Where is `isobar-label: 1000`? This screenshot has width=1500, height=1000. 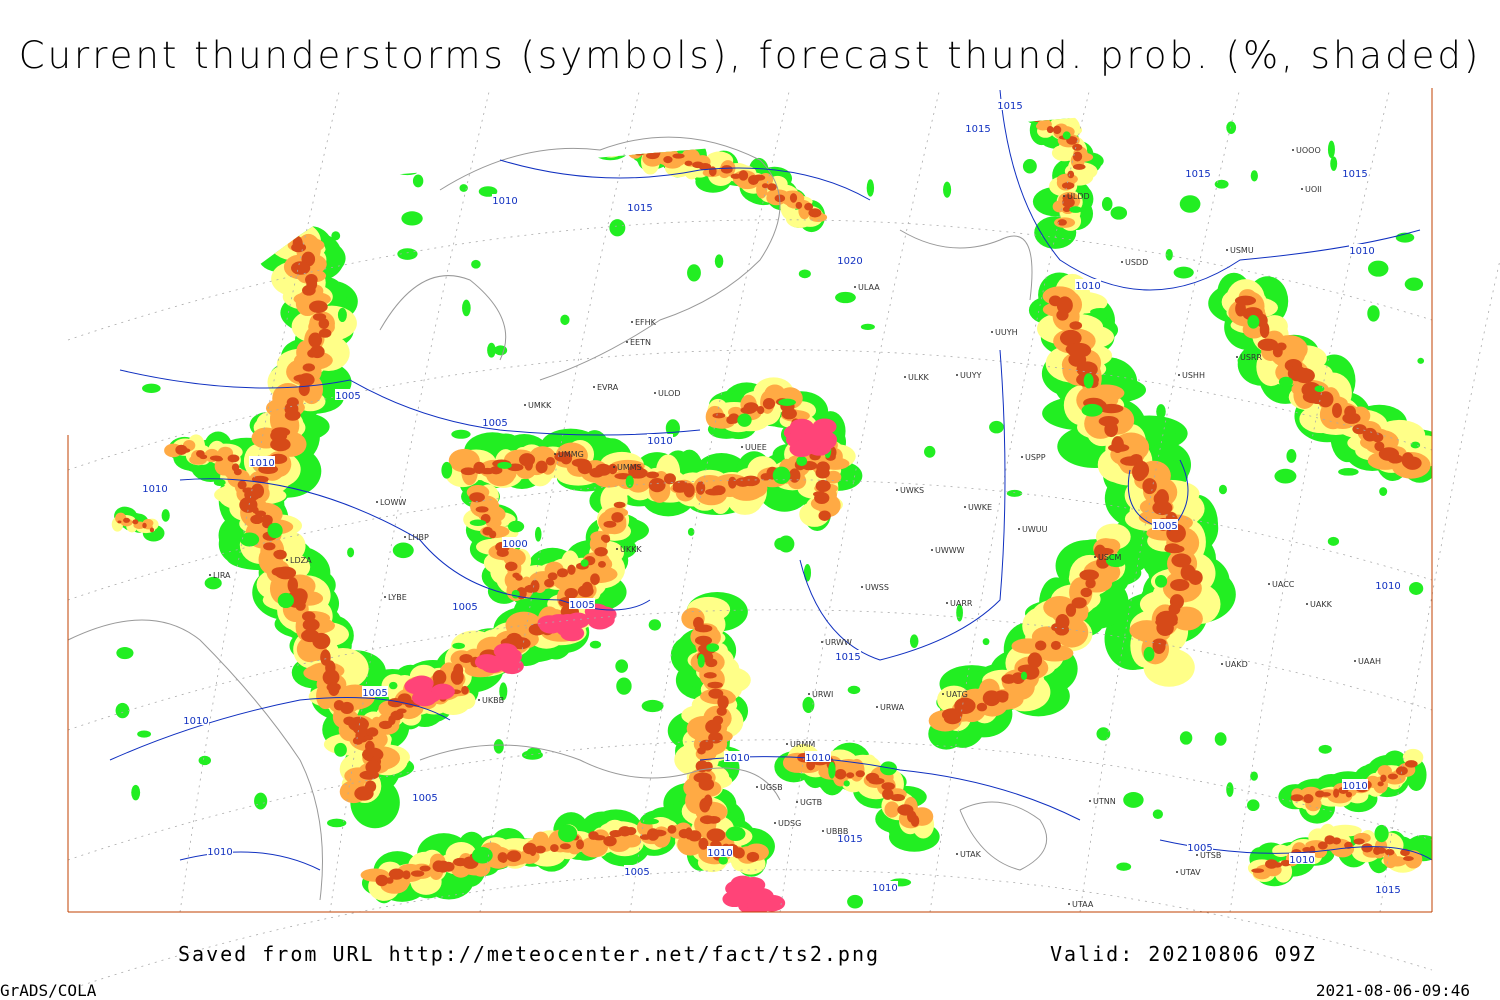
isobar-label: 1000 is located at coordinates (514, 544).